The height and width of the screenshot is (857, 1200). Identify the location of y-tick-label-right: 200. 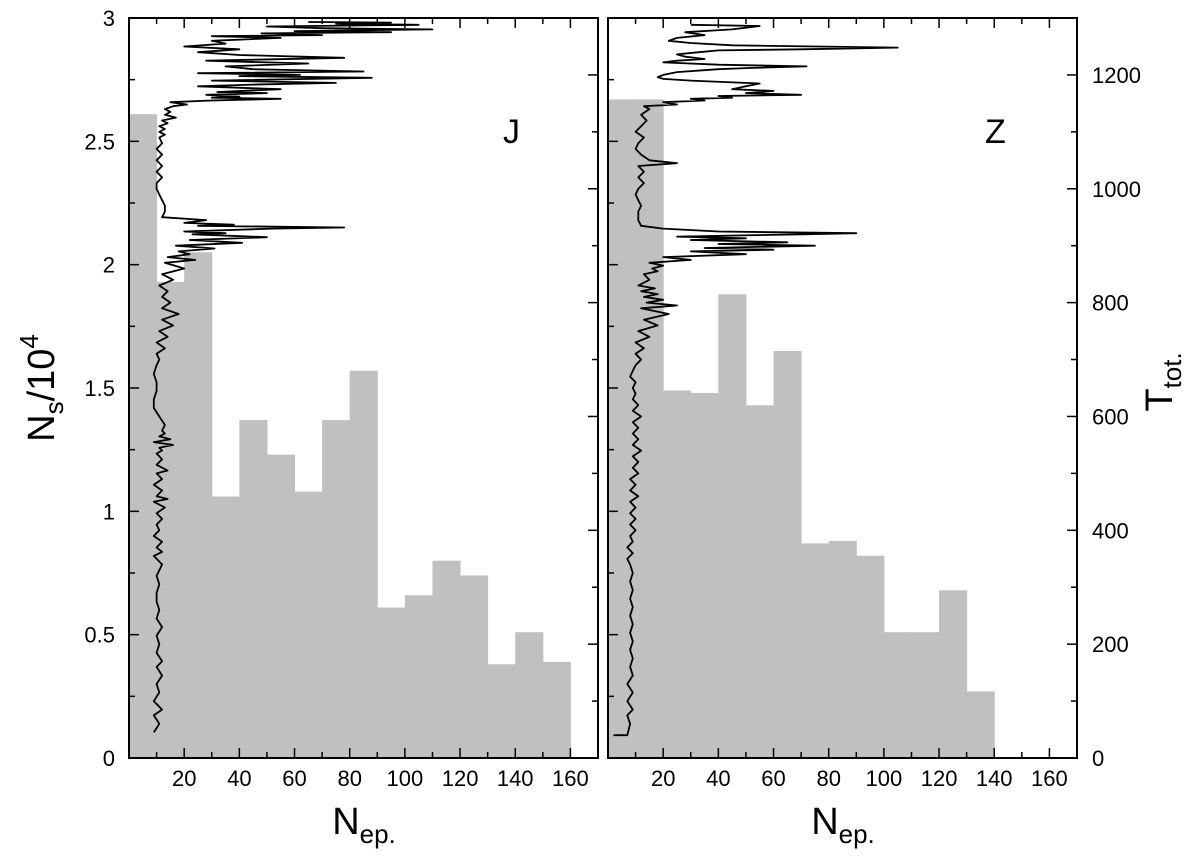
(1110, 644).